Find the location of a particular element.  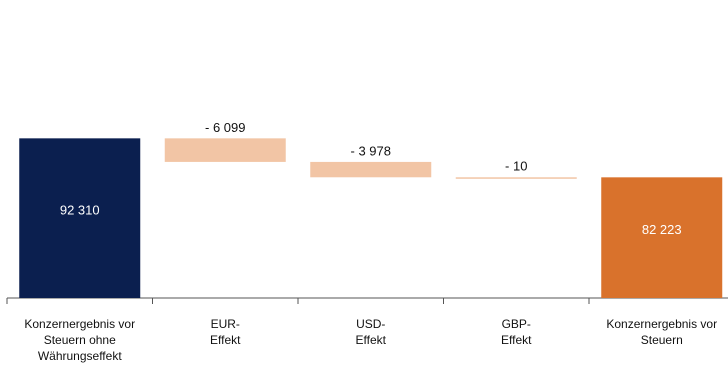

x-tick-label: Steuern is located at coordinates (662, 340).